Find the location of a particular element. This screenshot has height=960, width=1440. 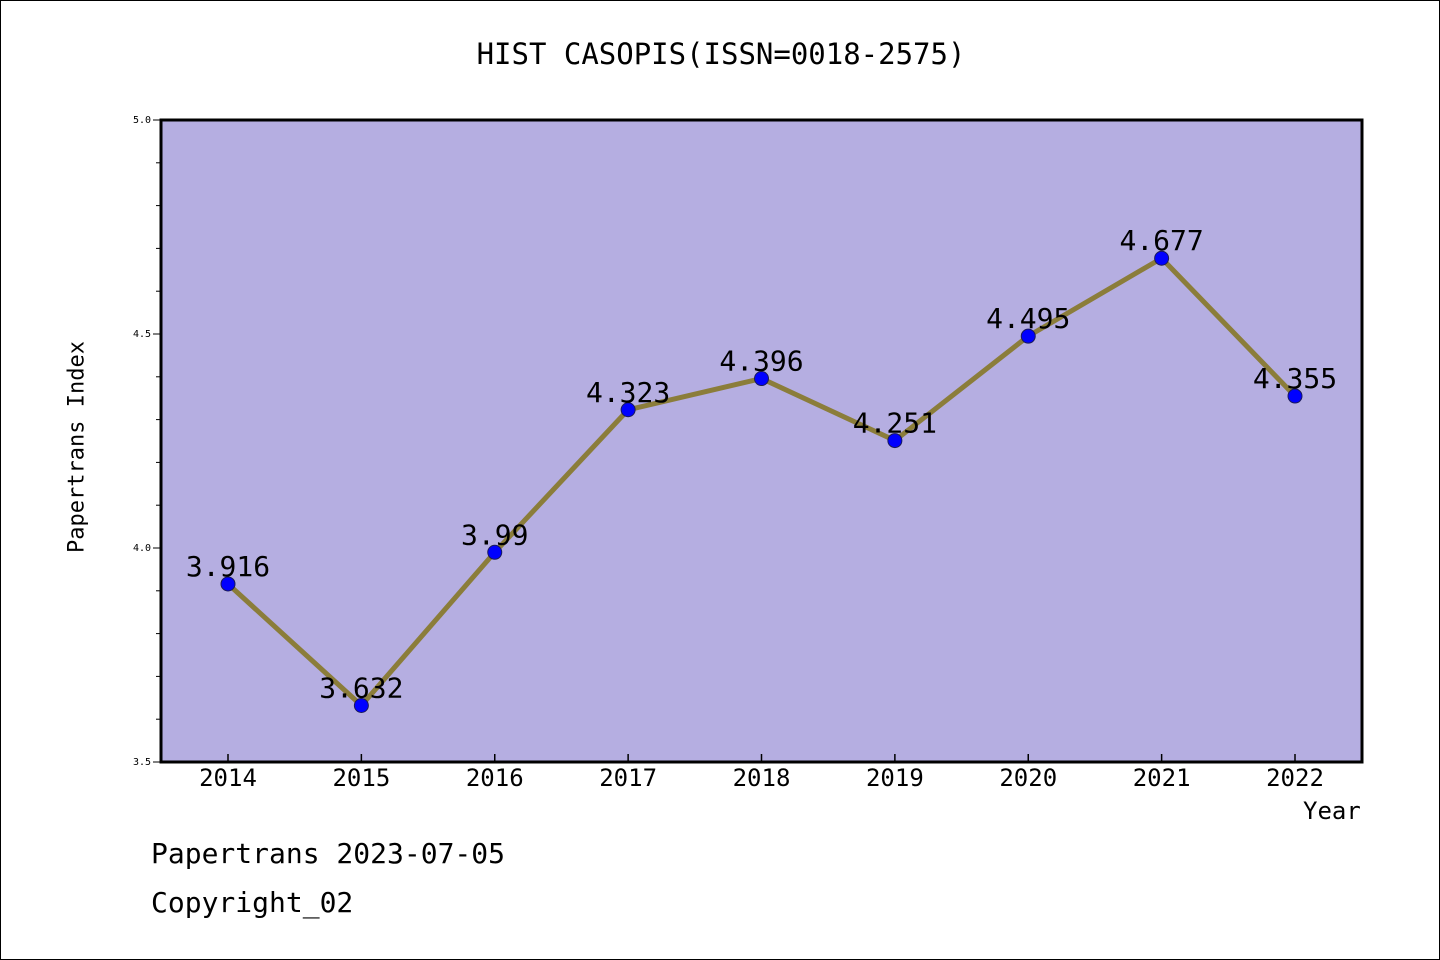

x-tick-label: 2014 is located at coordinates (228, 778).